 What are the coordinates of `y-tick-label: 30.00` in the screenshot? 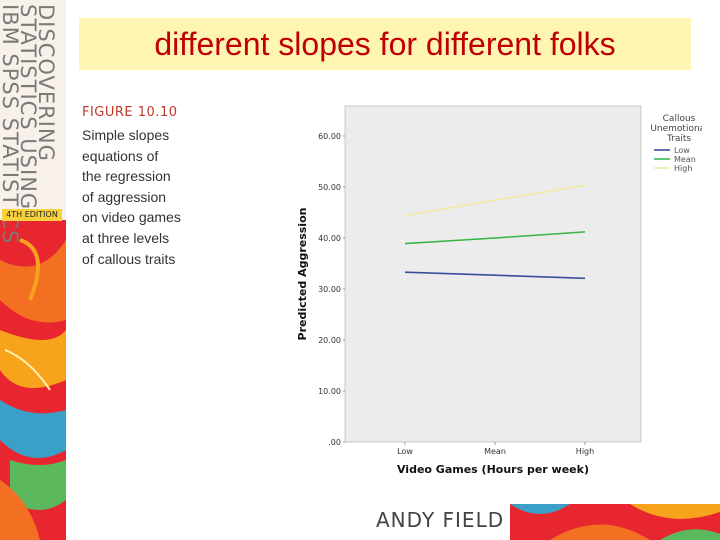 It's located at (329, 289).